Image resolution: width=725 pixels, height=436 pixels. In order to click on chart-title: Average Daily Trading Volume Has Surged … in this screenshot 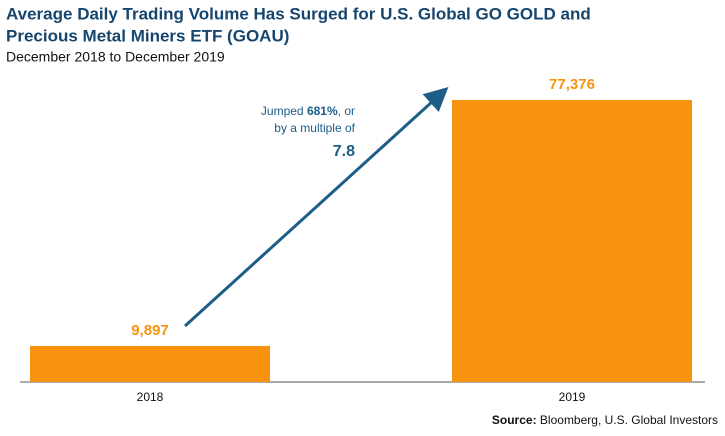, I will do `click(298, 13)`.